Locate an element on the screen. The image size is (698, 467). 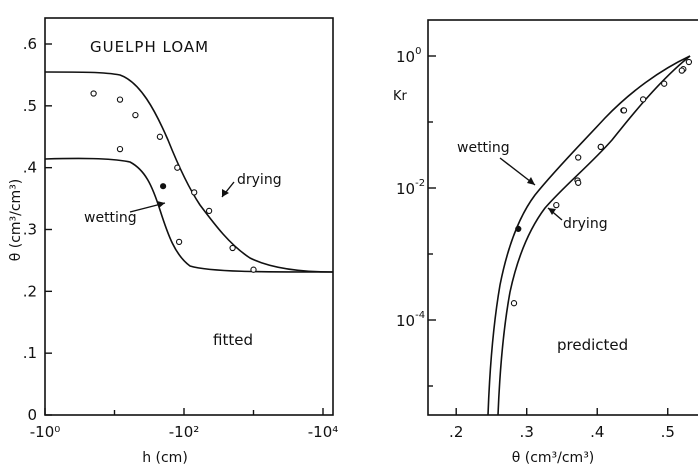
left-drying-annotation: drying is located at coordinates (251, 185).